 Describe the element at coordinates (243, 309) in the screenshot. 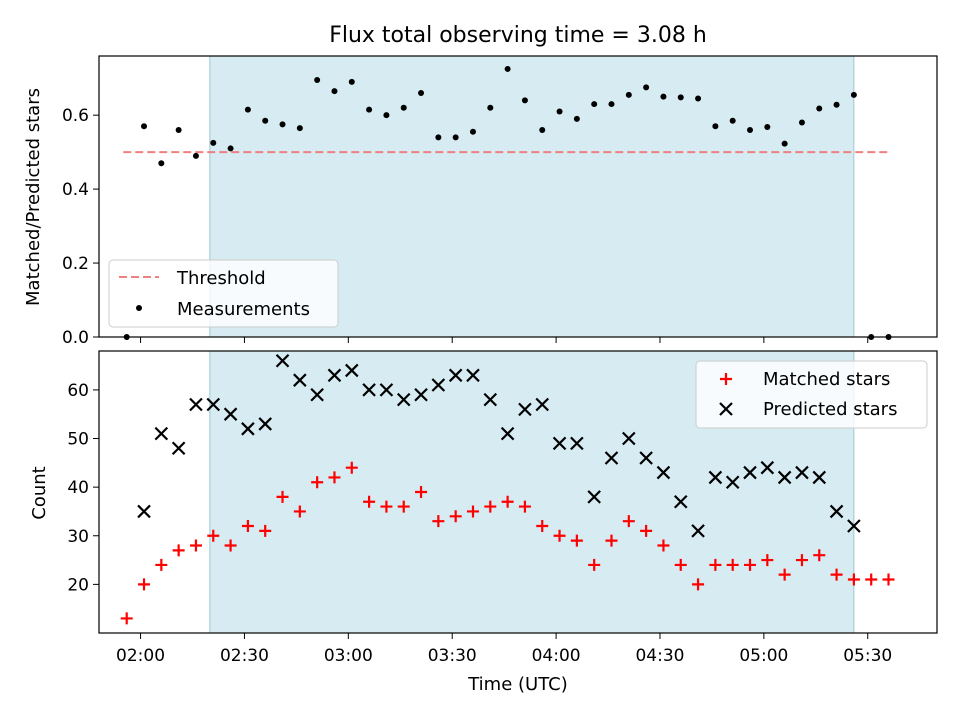

I see `measurements-legend-label: Measurements` at that location.